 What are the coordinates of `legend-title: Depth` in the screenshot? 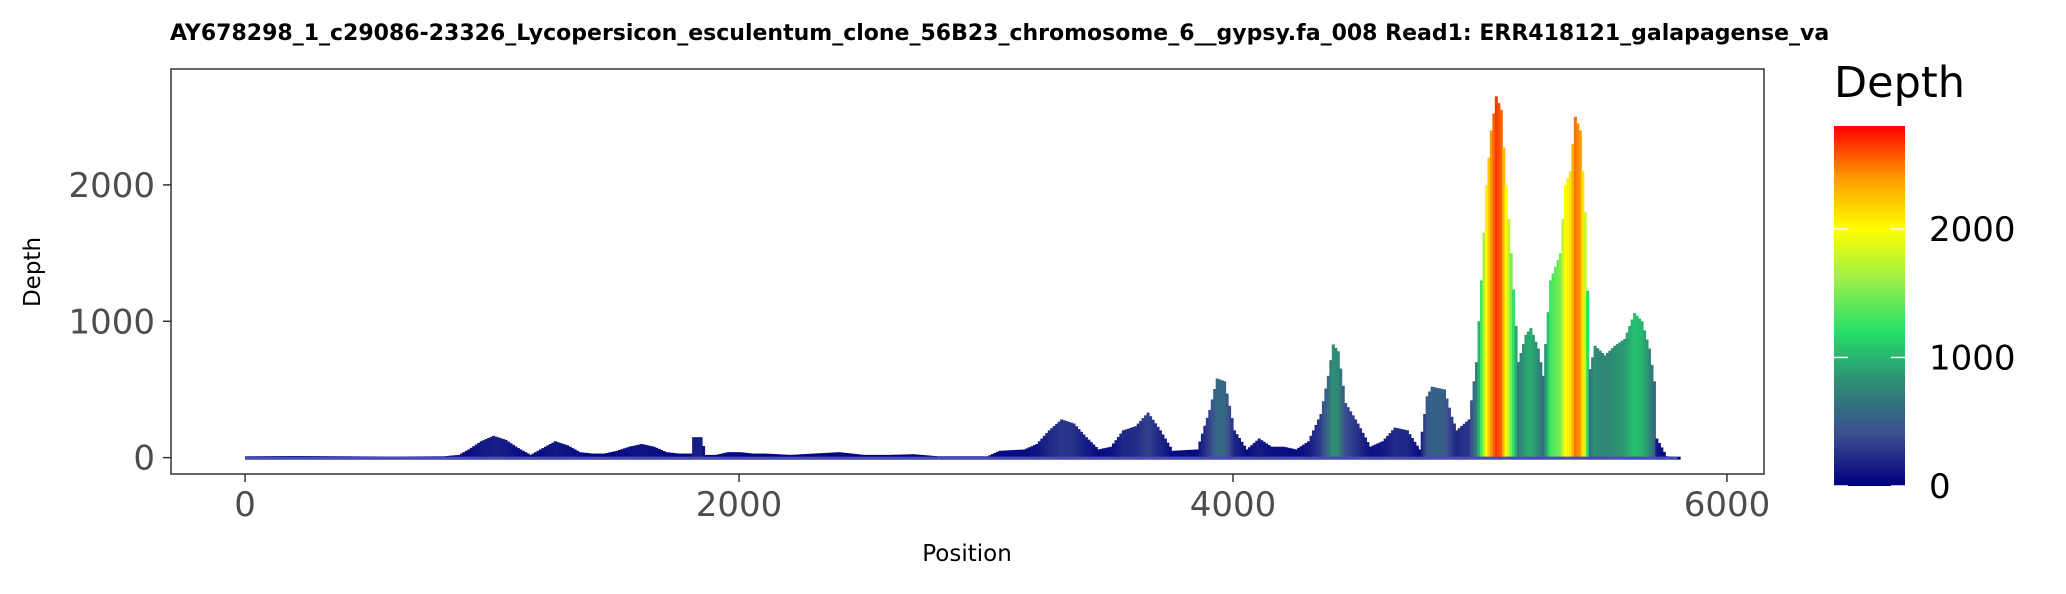 It's located at (1899, 83).